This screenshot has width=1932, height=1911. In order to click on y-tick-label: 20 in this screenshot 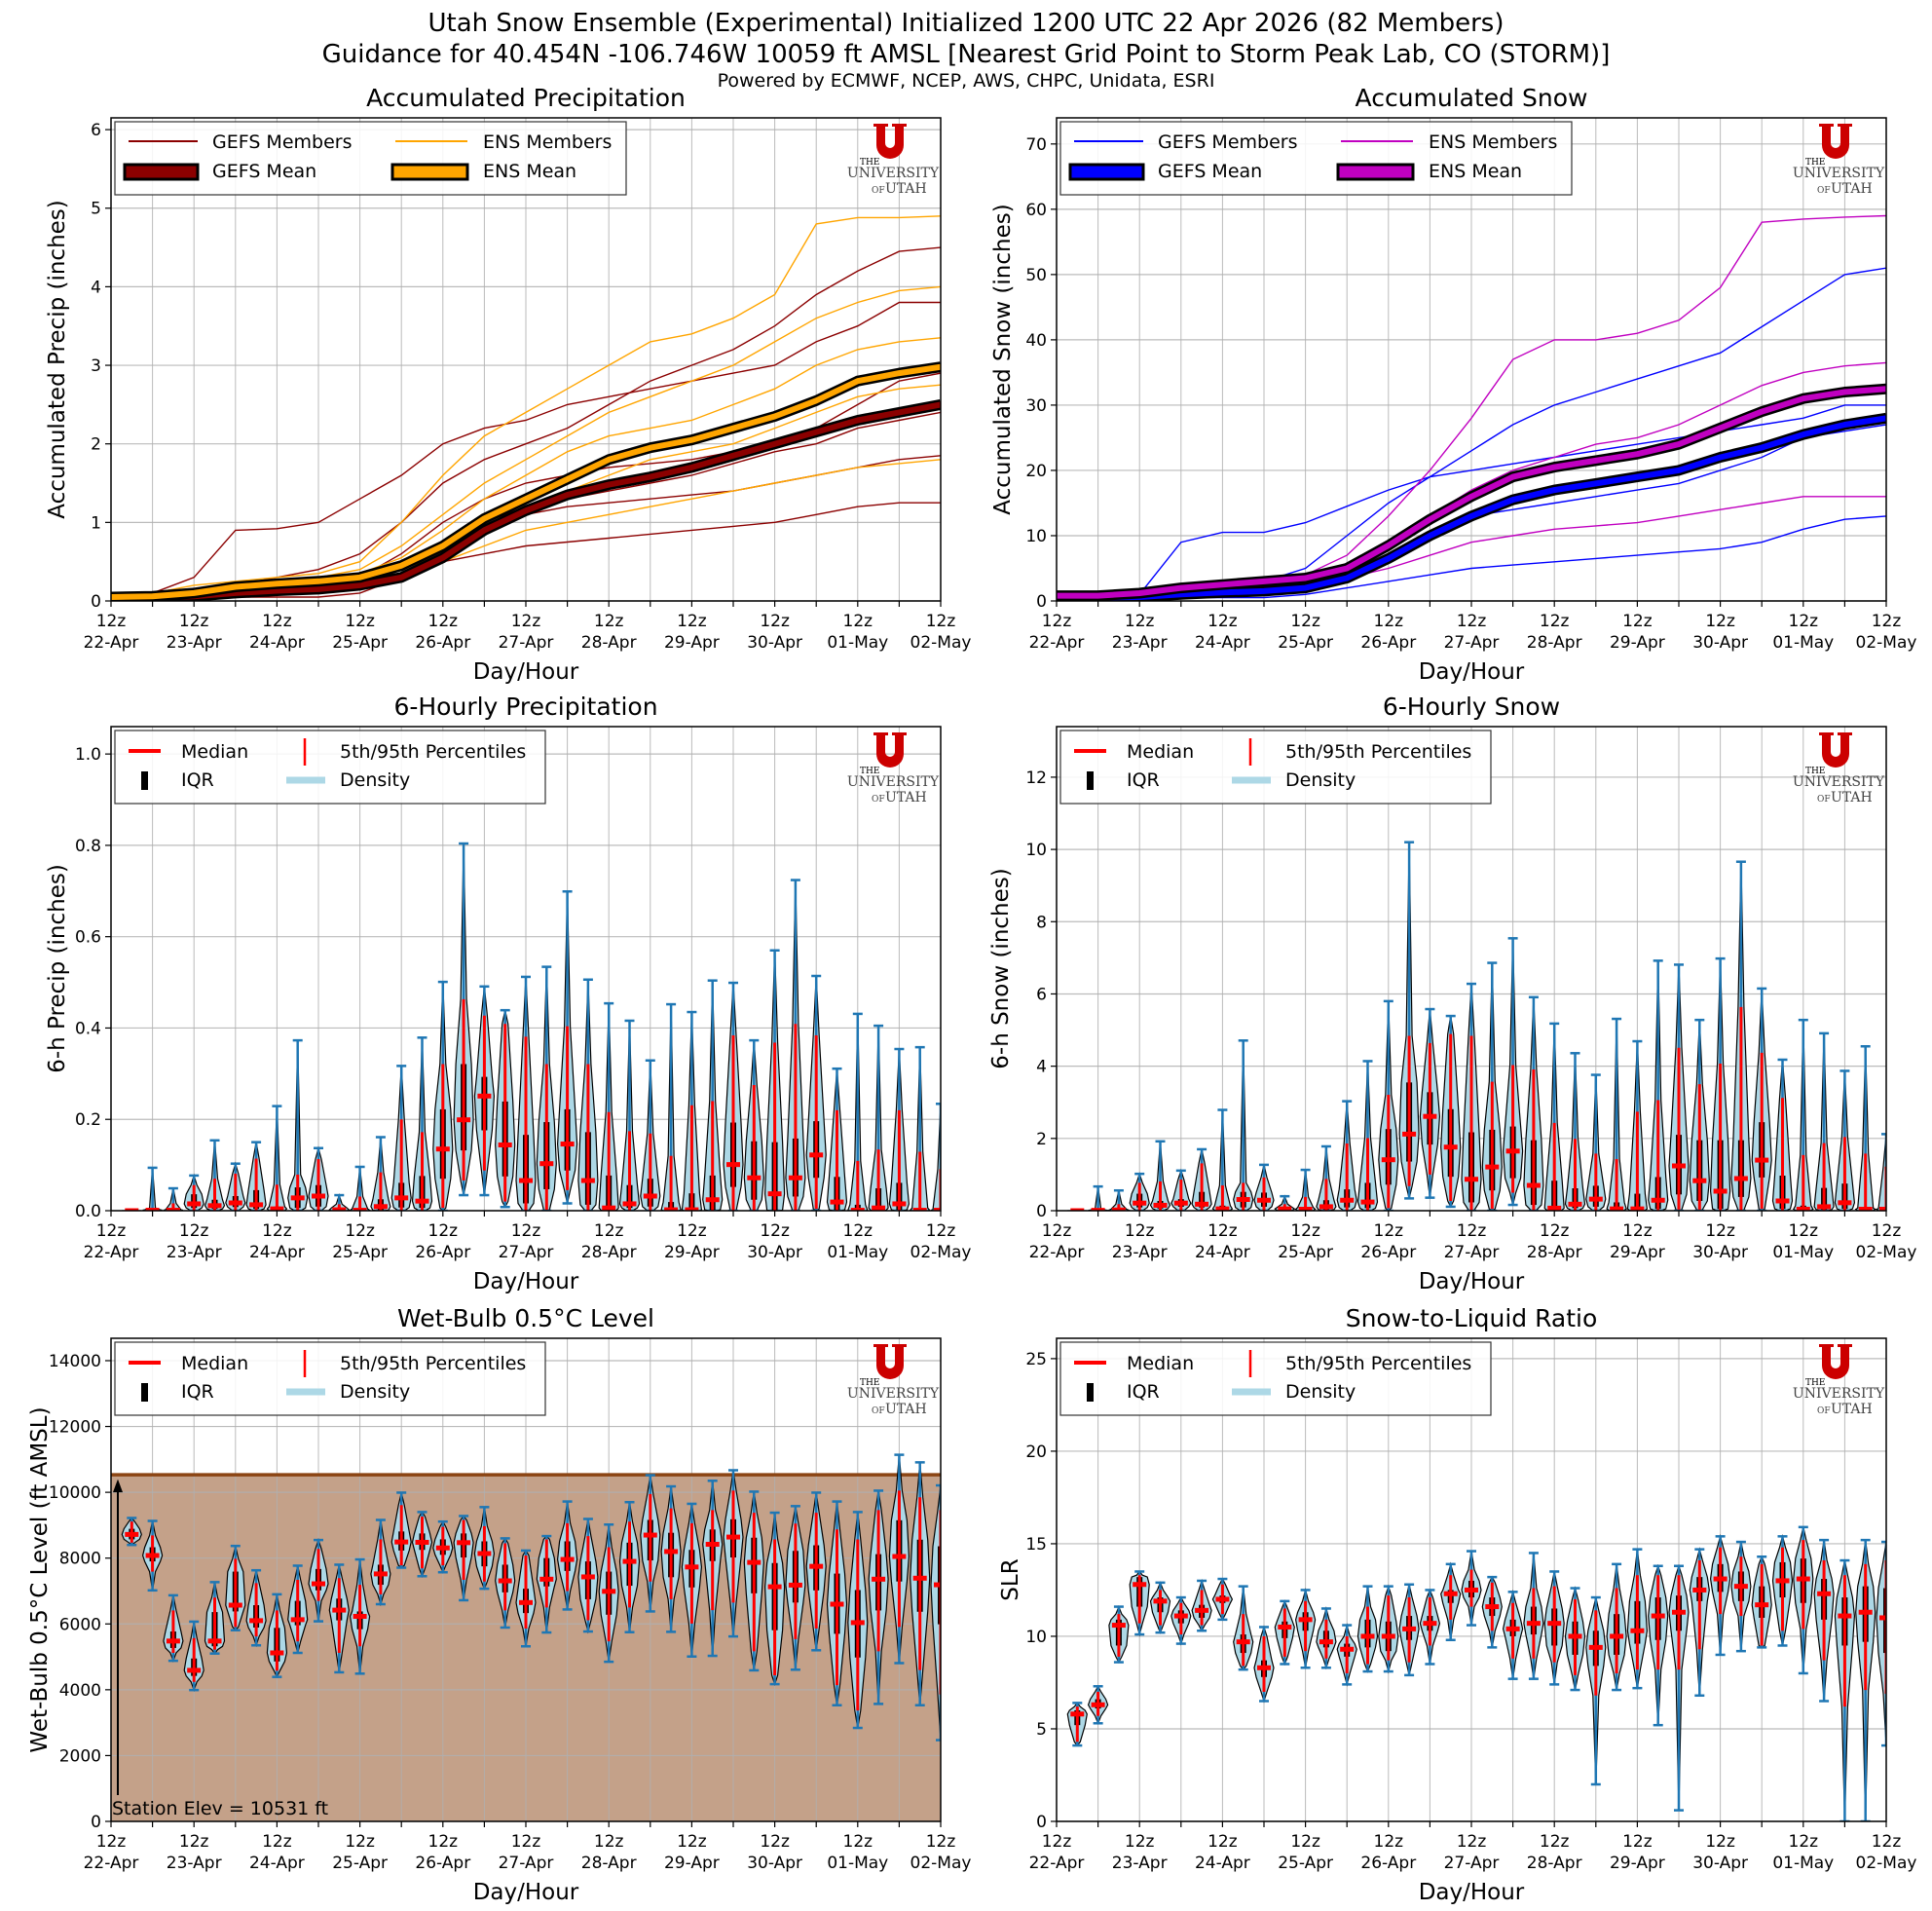, I will do `click(1036, 1452)`.